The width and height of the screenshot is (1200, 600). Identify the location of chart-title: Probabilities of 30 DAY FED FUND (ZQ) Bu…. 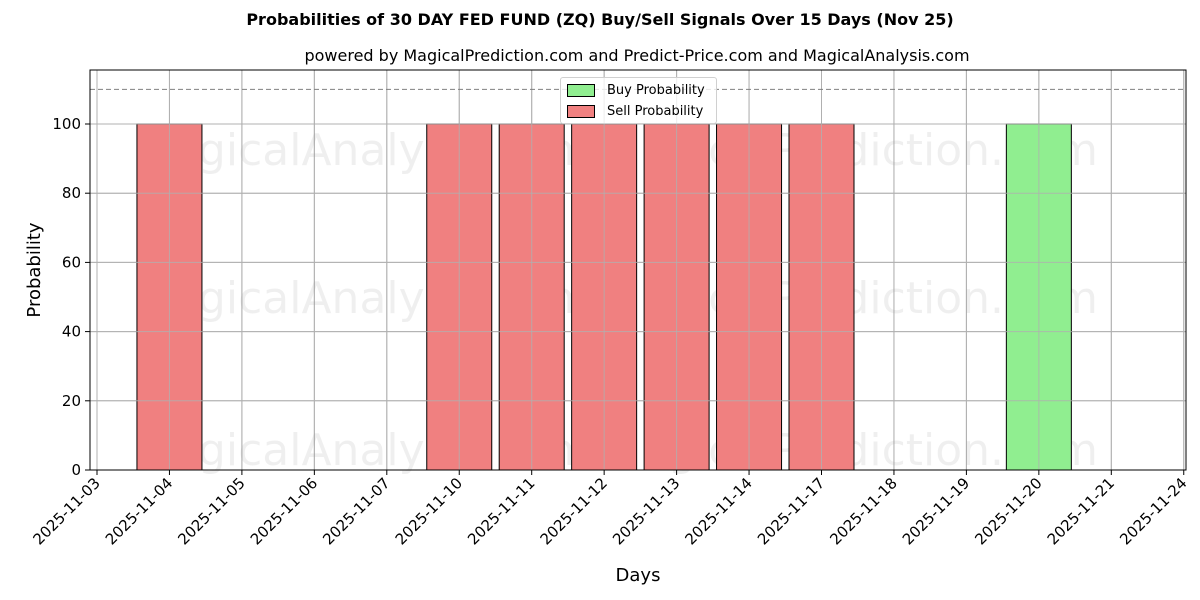
(600, 19).